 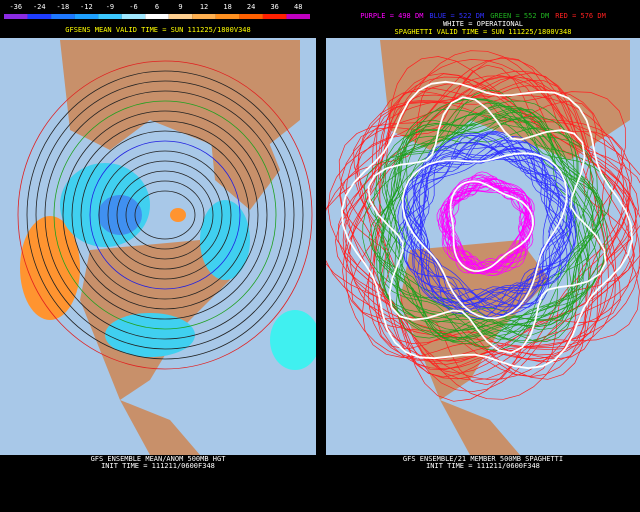 What do you see at coordinates (157, 11) in the screenshot?
I see `colorbar: -36 -24 -18 -12 -9 -6 6 9 12 18 24 36 48` at bounding box center [157, 11].